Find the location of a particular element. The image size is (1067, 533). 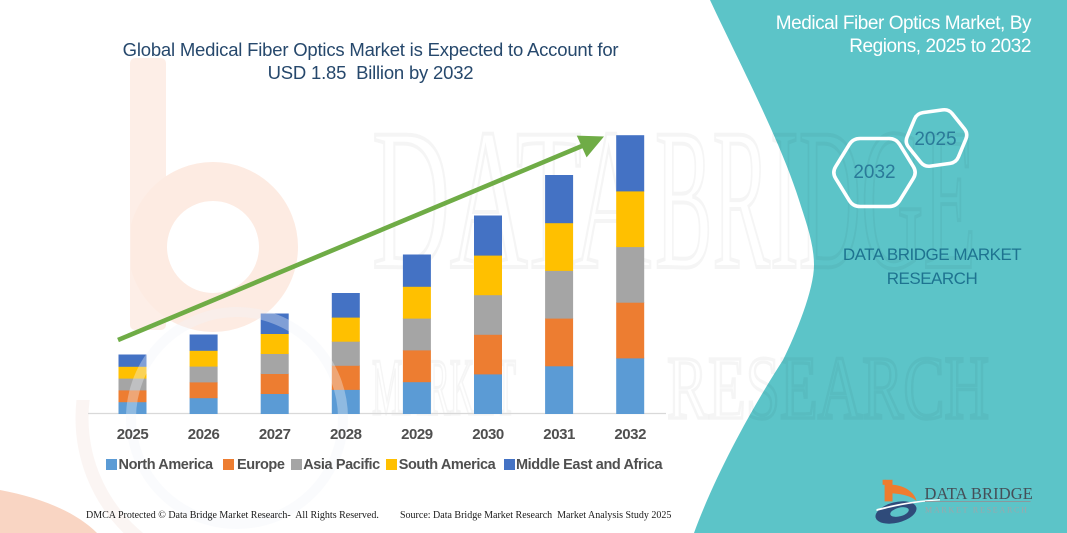

svg-text: MARKET RESEARCH is located at coordinates (977, 510).